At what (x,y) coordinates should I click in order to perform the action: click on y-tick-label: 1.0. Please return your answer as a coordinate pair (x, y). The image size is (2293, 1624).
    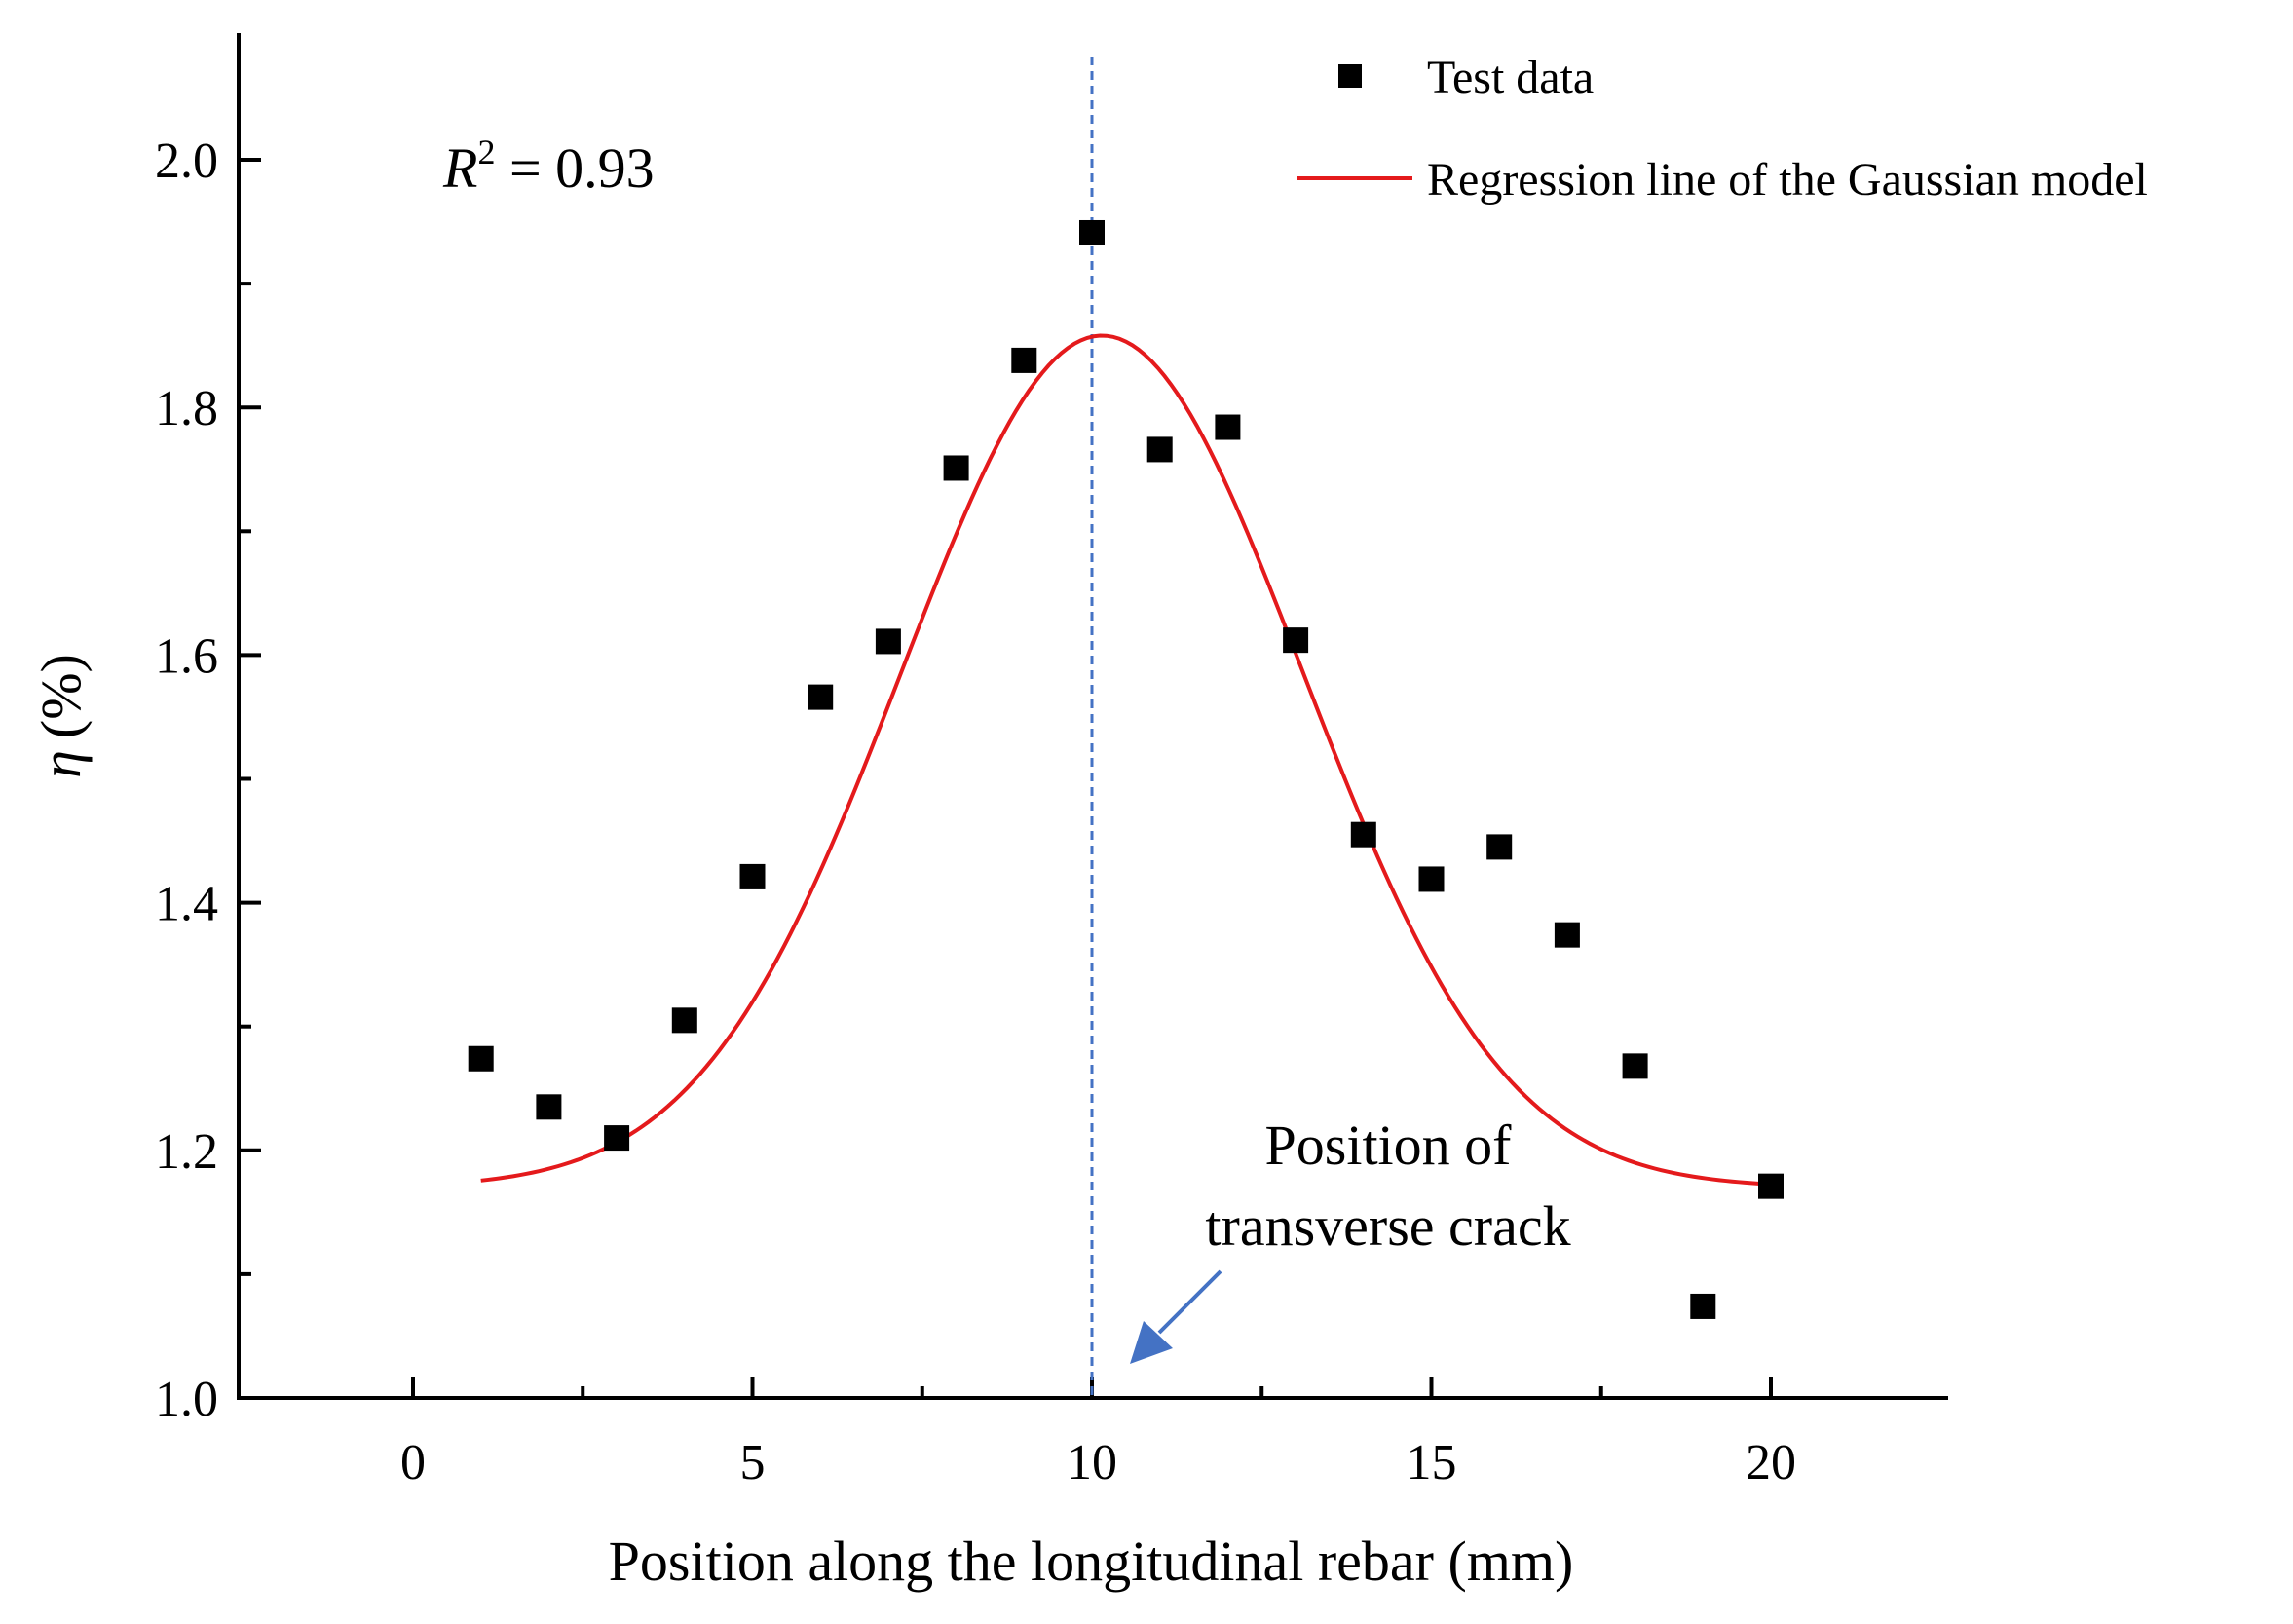
    Looking at the image, I should click on (186, 1399).